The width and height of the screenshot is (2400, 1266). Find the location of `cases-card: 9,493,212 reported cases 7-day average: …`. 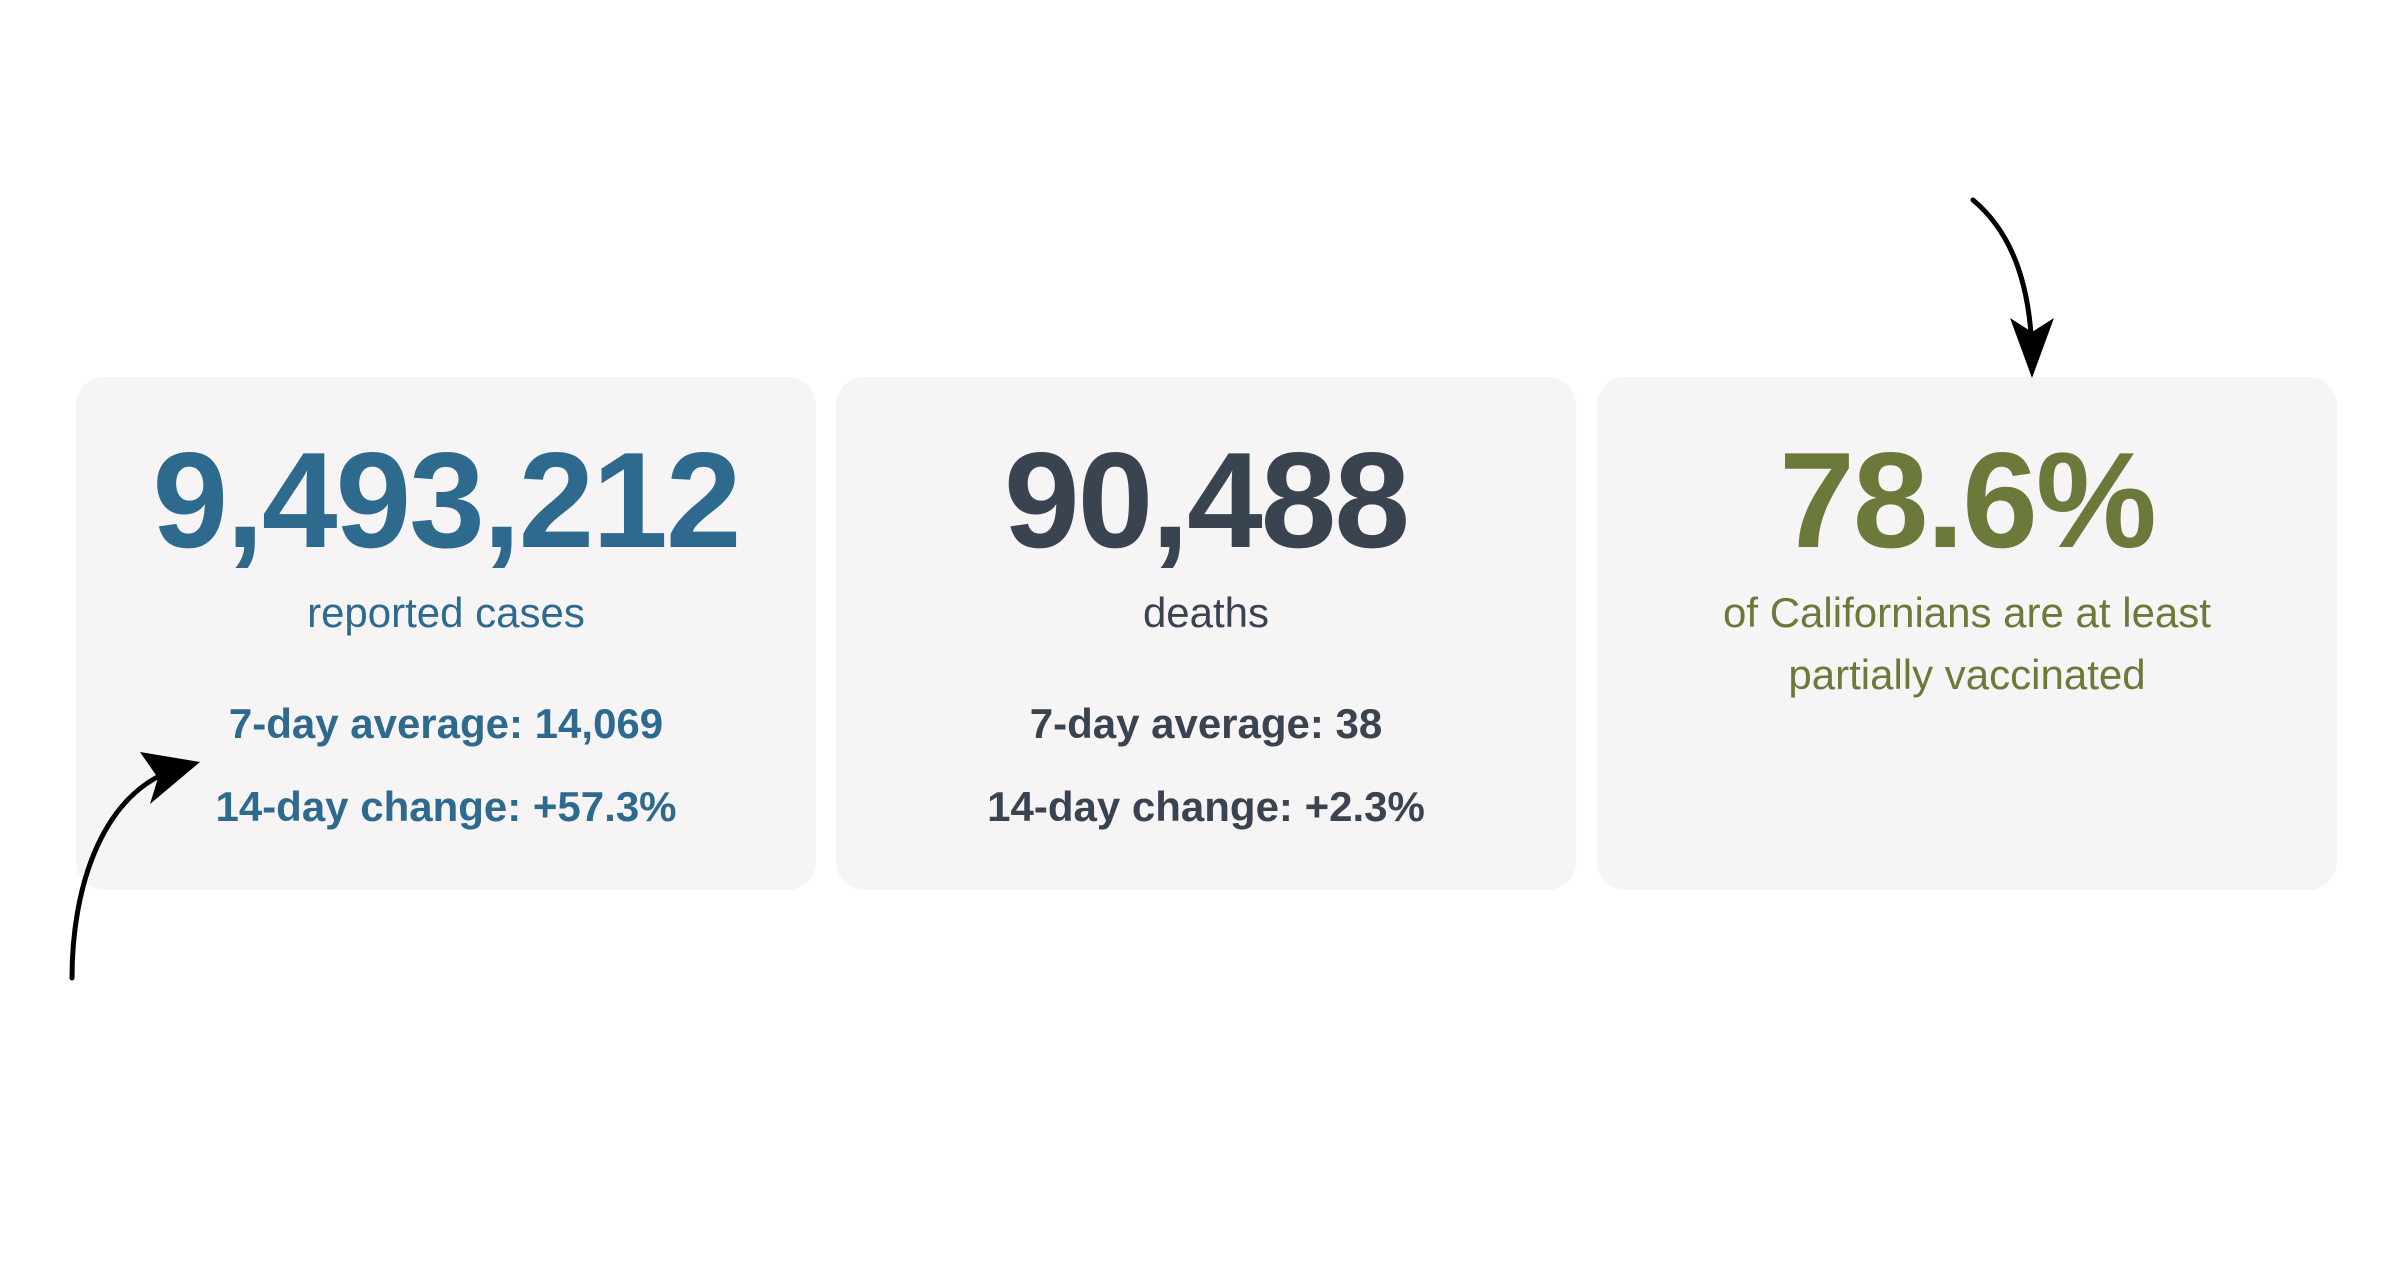

cases-card: 9,493,212 reported cases 7-day average: … is located at coordinates (446, 633).